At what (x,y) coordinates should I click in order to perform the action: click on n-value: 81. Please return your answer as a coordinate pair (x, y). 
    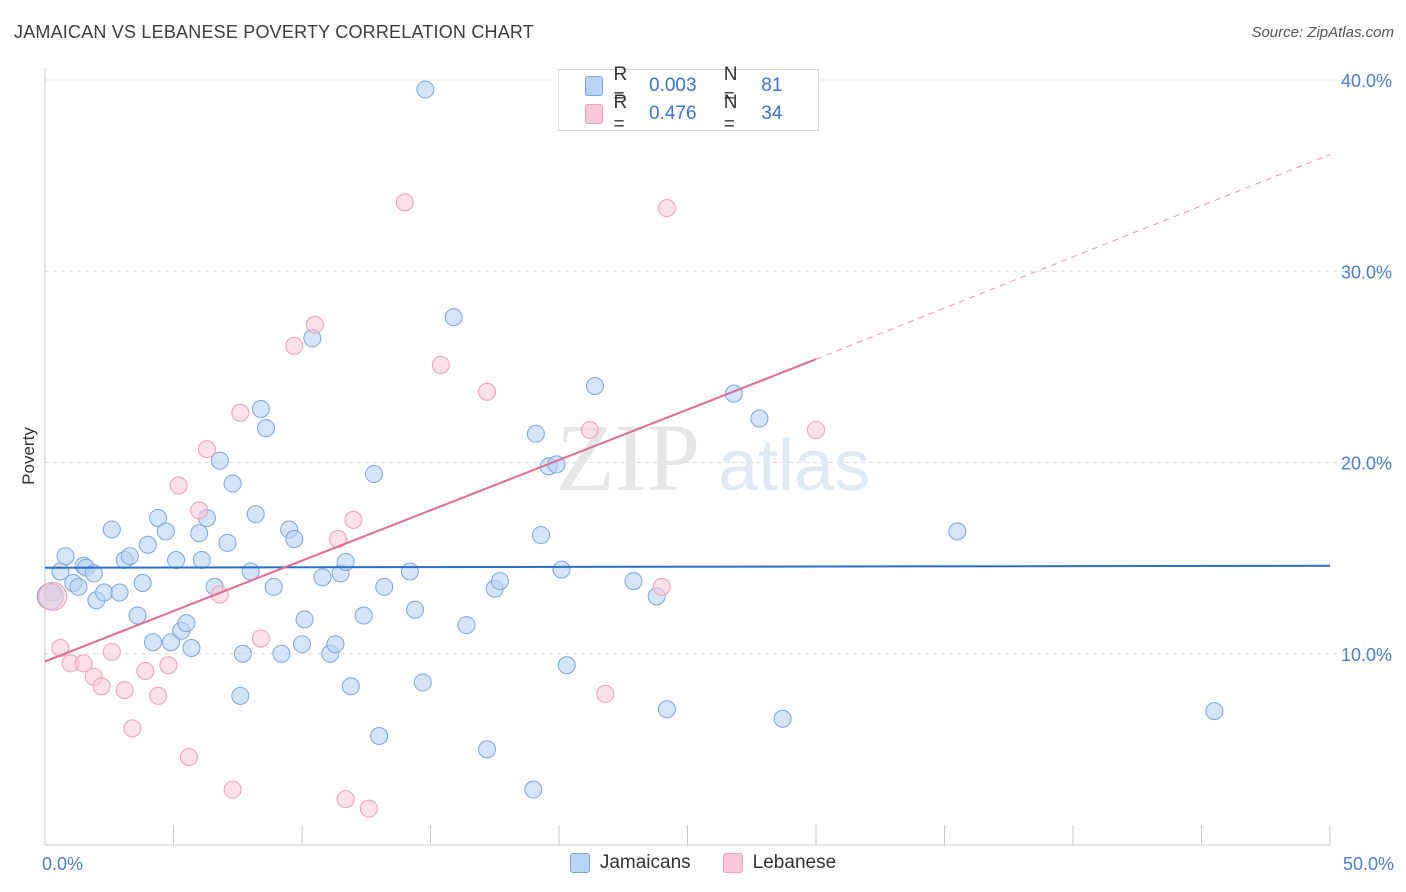
    Looking at the image, I should click on (772, 85).